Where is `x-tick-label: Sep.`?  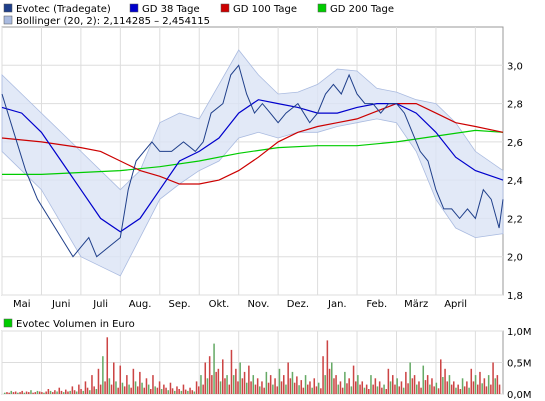 x-tick-label: Sep. is located at coordinates (180, 304).